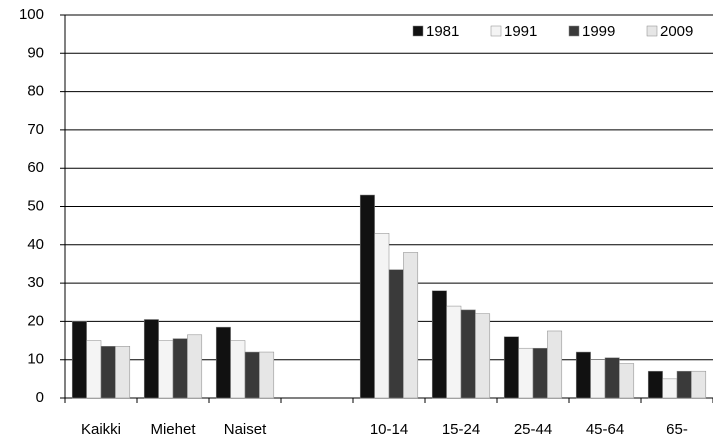 The image size is (713, 442). What do you see at coordinates (35, 129) in the screenshot?
I see `y-tick-label: 70` at bounding box center [35, 129].